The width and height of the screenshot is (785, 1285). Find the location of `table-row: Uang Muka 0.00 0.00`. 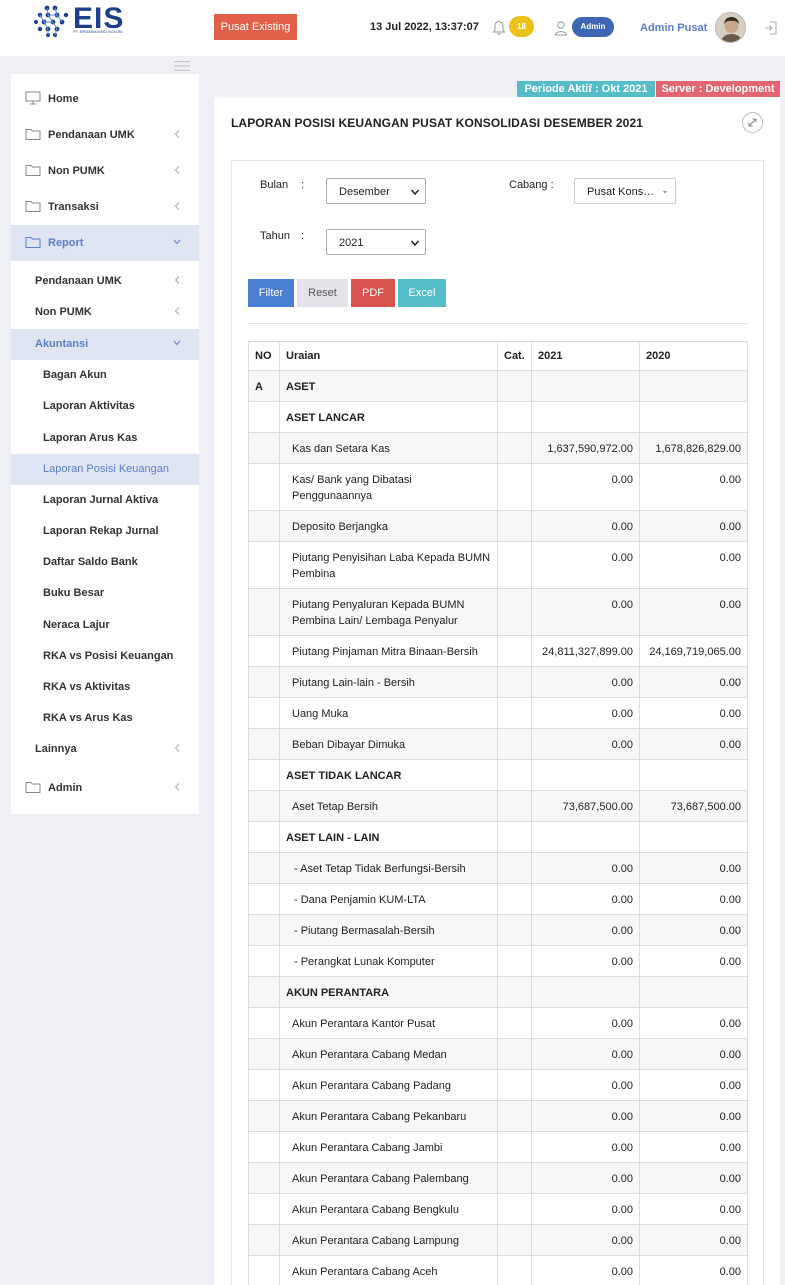

table-row: Uang Muka 0.00 0.00 is located at coordinates (498, 713).